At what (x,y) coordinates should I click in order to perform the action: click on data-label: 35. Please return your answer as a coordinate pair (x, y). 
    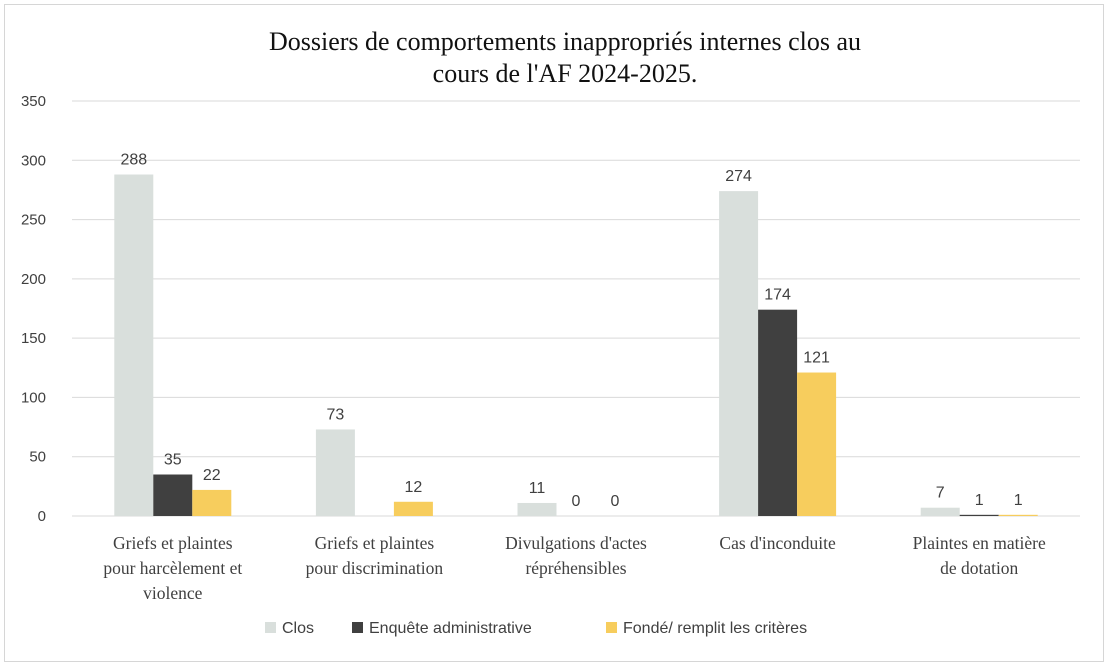
    Looking at the image, I should click on (173, 460).